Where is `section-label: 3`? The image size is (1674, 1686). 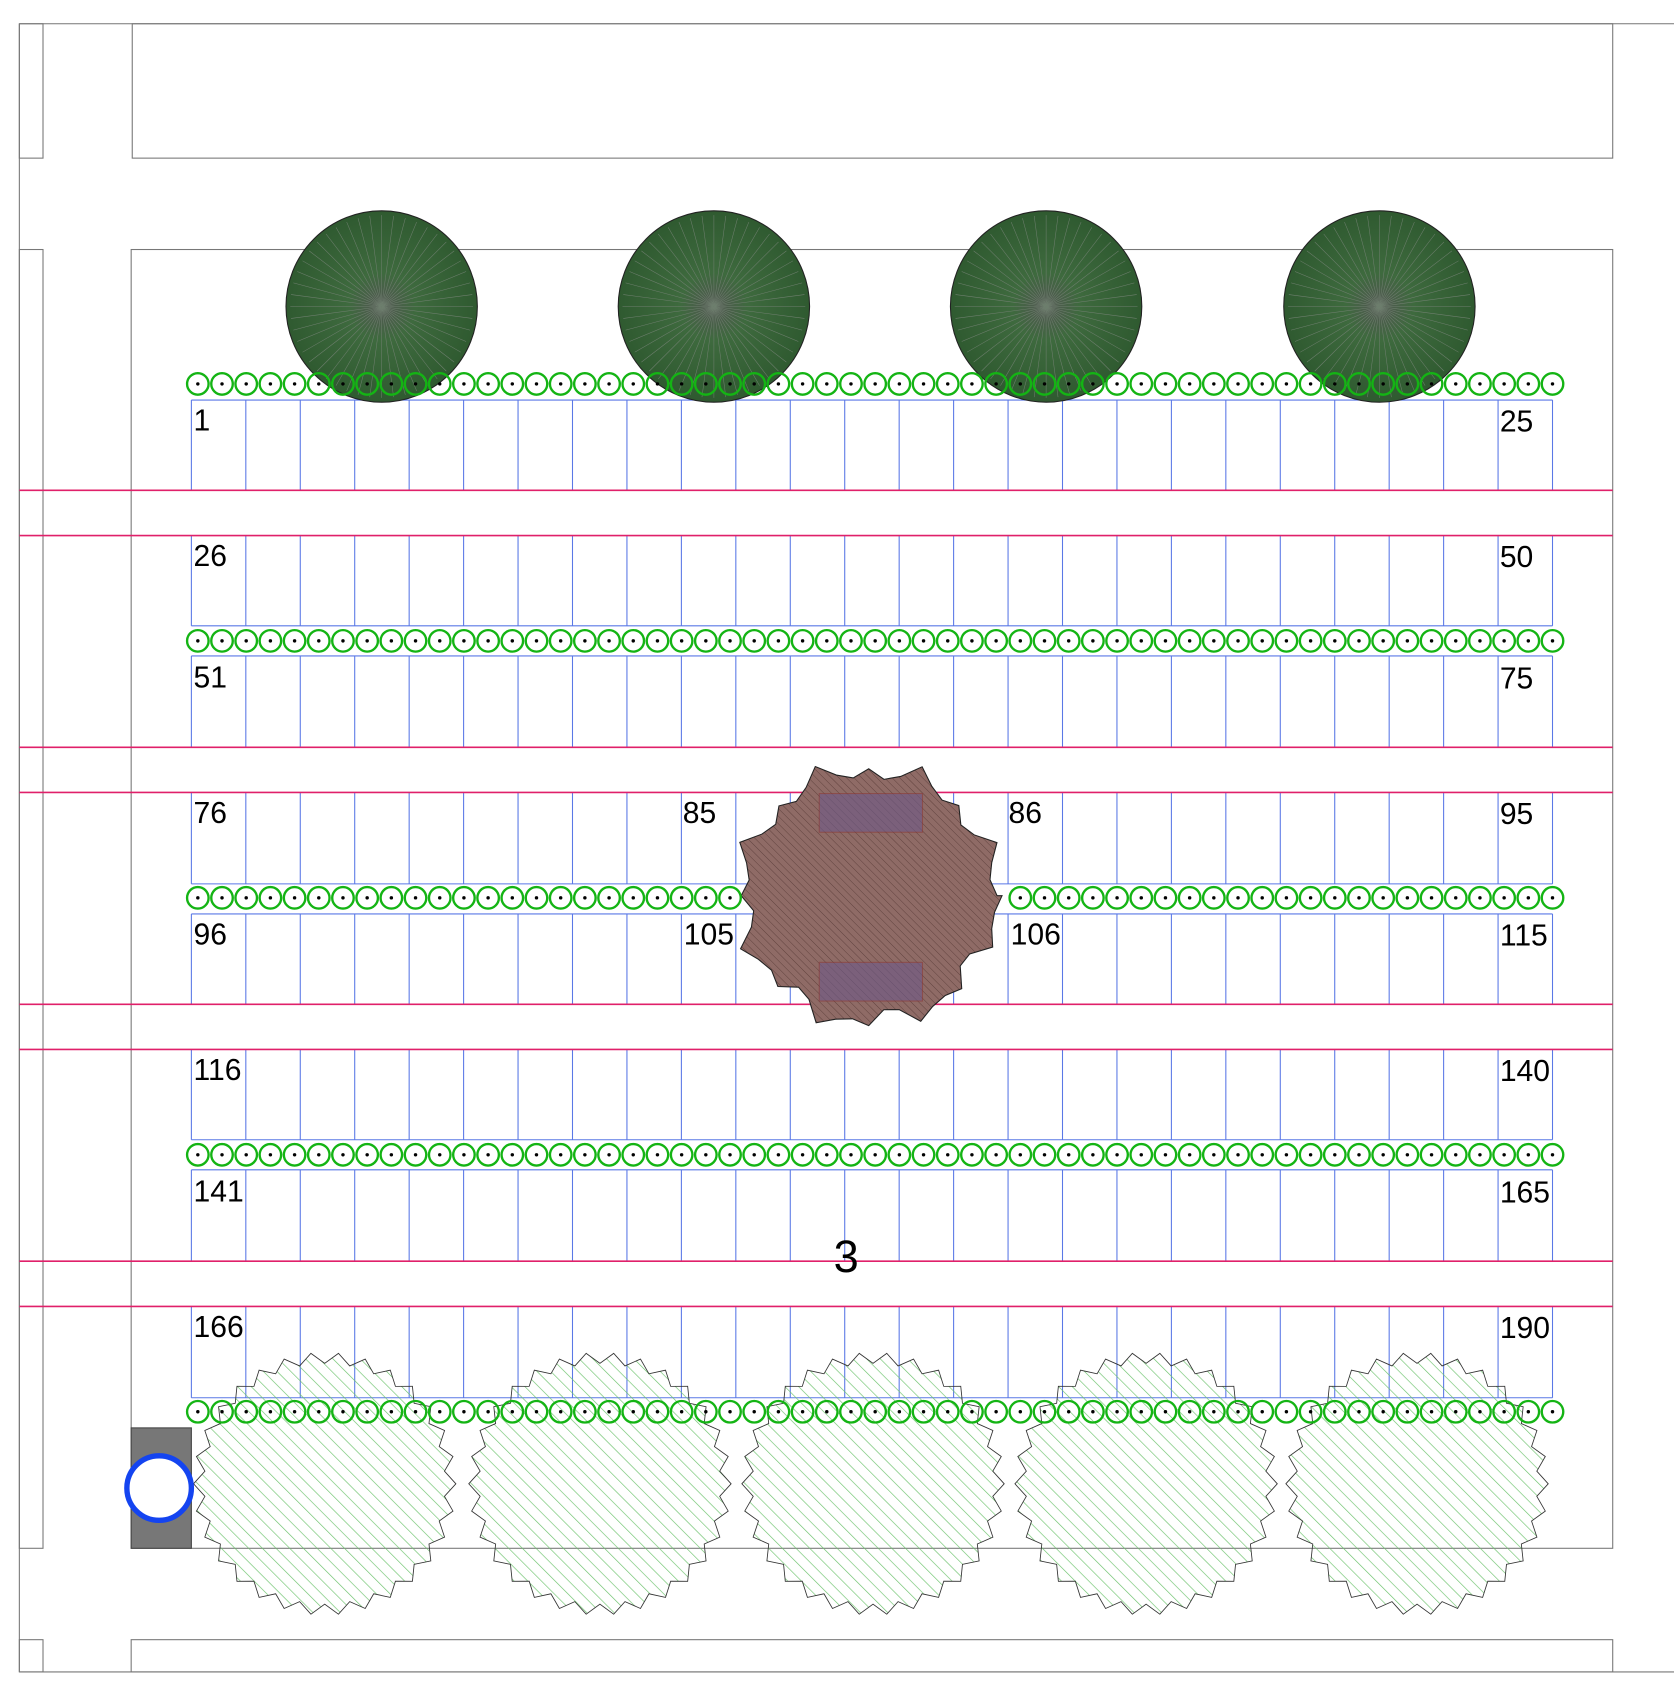 section-label: 3 is located at coordinates (846, 1256).